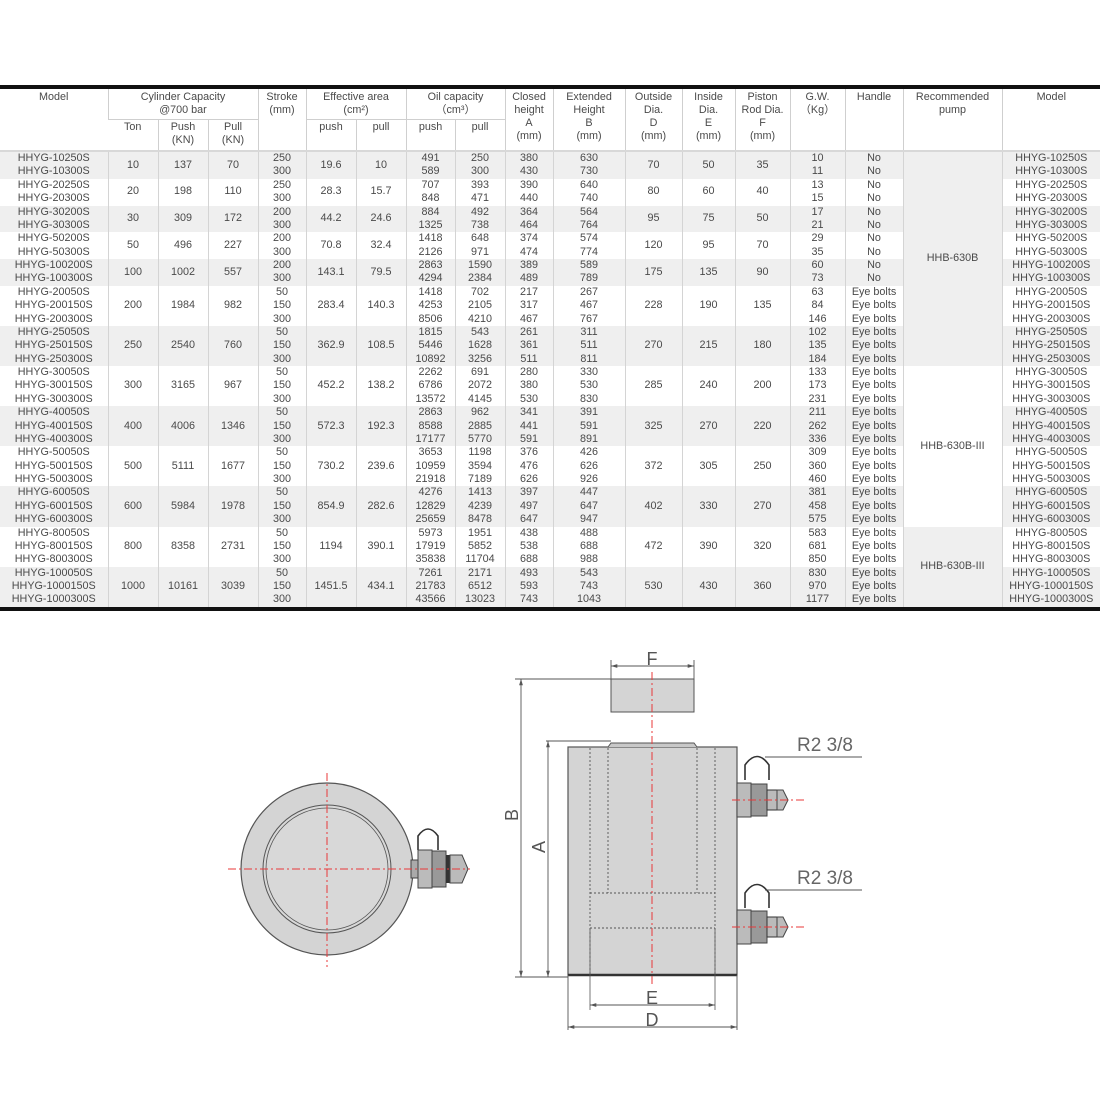 This screenshot has height=1100, width=1100. I want to click on gross-weight-cell-line: 21, so click(817, 224).